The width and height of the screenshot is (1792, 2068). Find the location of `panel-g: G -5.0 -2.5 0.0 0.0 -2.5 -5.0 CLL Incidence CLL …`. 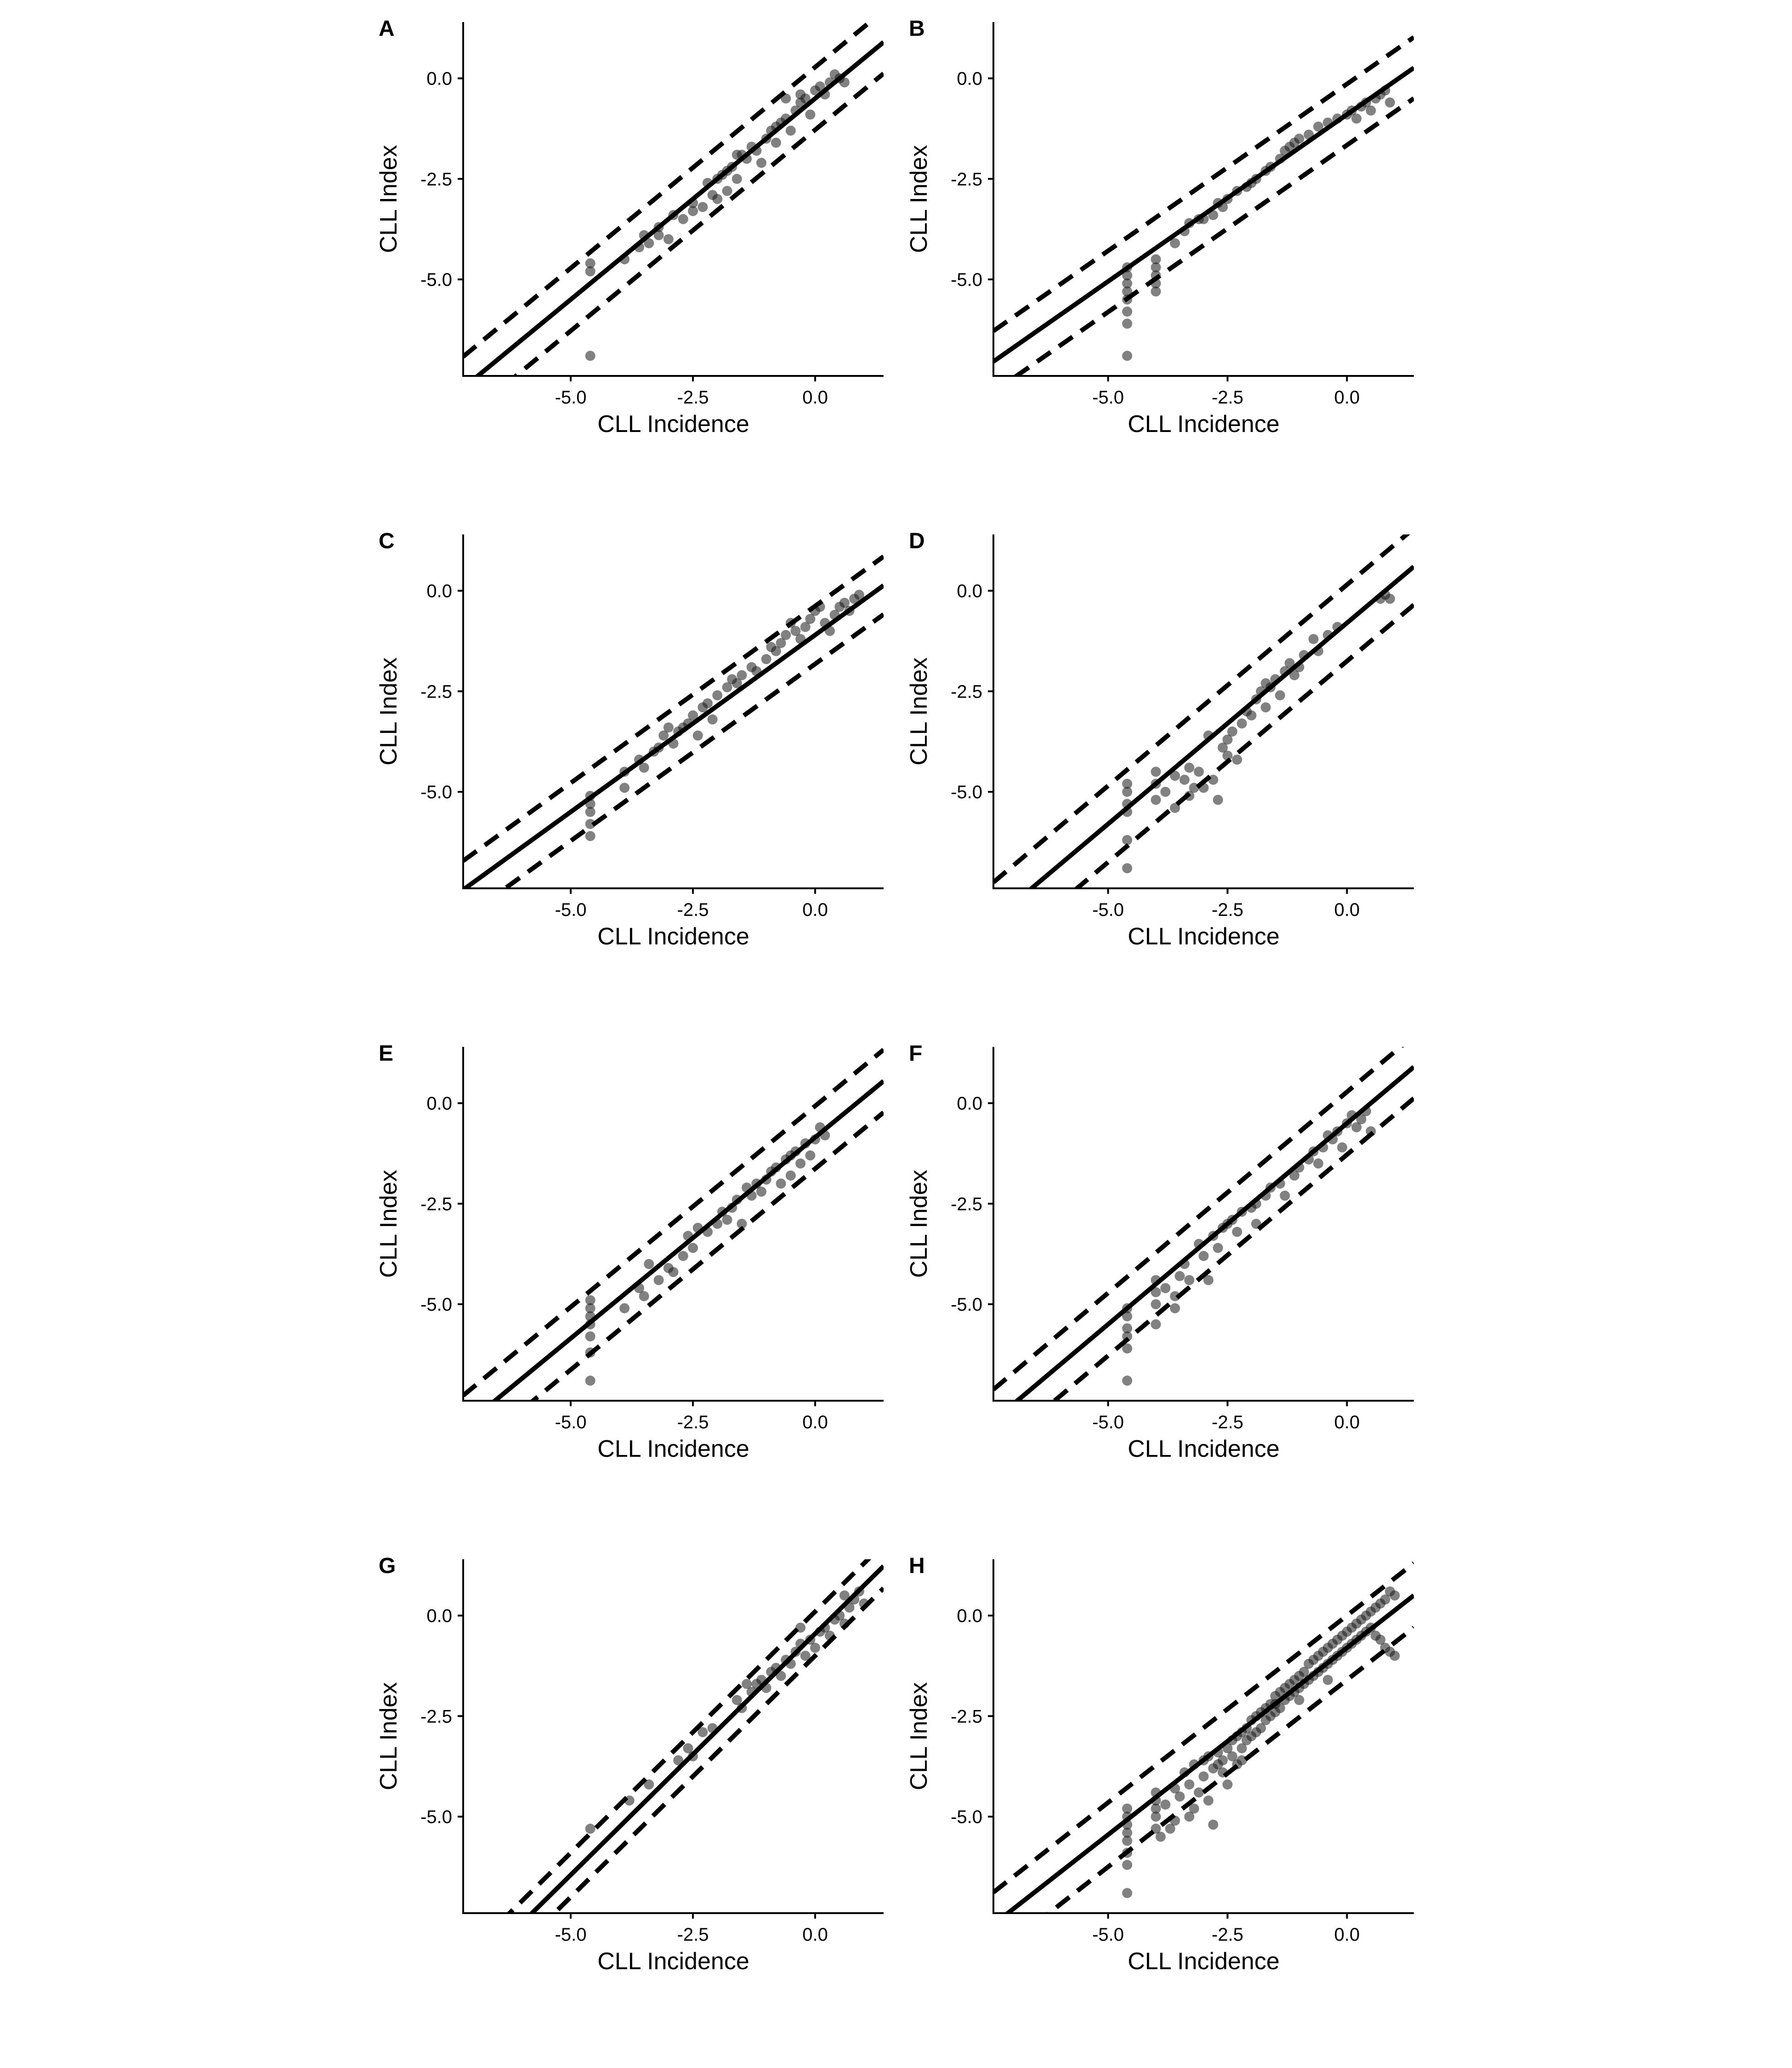

panel-g: G -5.0 -2.5 0.0 0.0 -2.5 -5.0 CLL Incidence CLL … is located at coordinates (629, 1764).